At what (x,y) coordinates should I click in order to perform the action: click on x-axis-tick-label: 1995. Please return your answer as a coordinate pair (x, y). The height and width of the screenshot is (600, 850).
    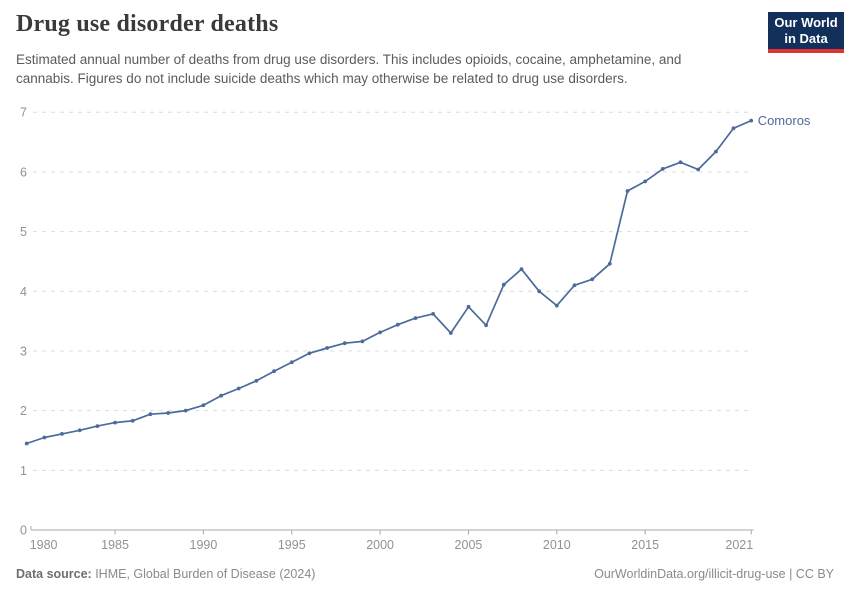
    Looking at the image, I should click on (292, 545).